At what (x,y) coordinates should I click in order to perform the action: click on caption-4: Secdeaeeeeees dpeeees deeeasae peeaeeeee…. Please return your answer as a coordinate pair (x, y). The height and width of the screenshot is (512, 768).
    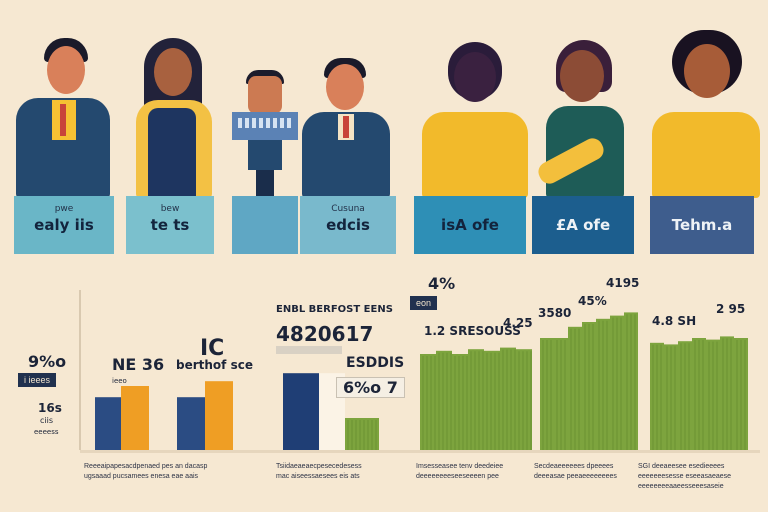
    Looking at the image, I should click on (575, 472).